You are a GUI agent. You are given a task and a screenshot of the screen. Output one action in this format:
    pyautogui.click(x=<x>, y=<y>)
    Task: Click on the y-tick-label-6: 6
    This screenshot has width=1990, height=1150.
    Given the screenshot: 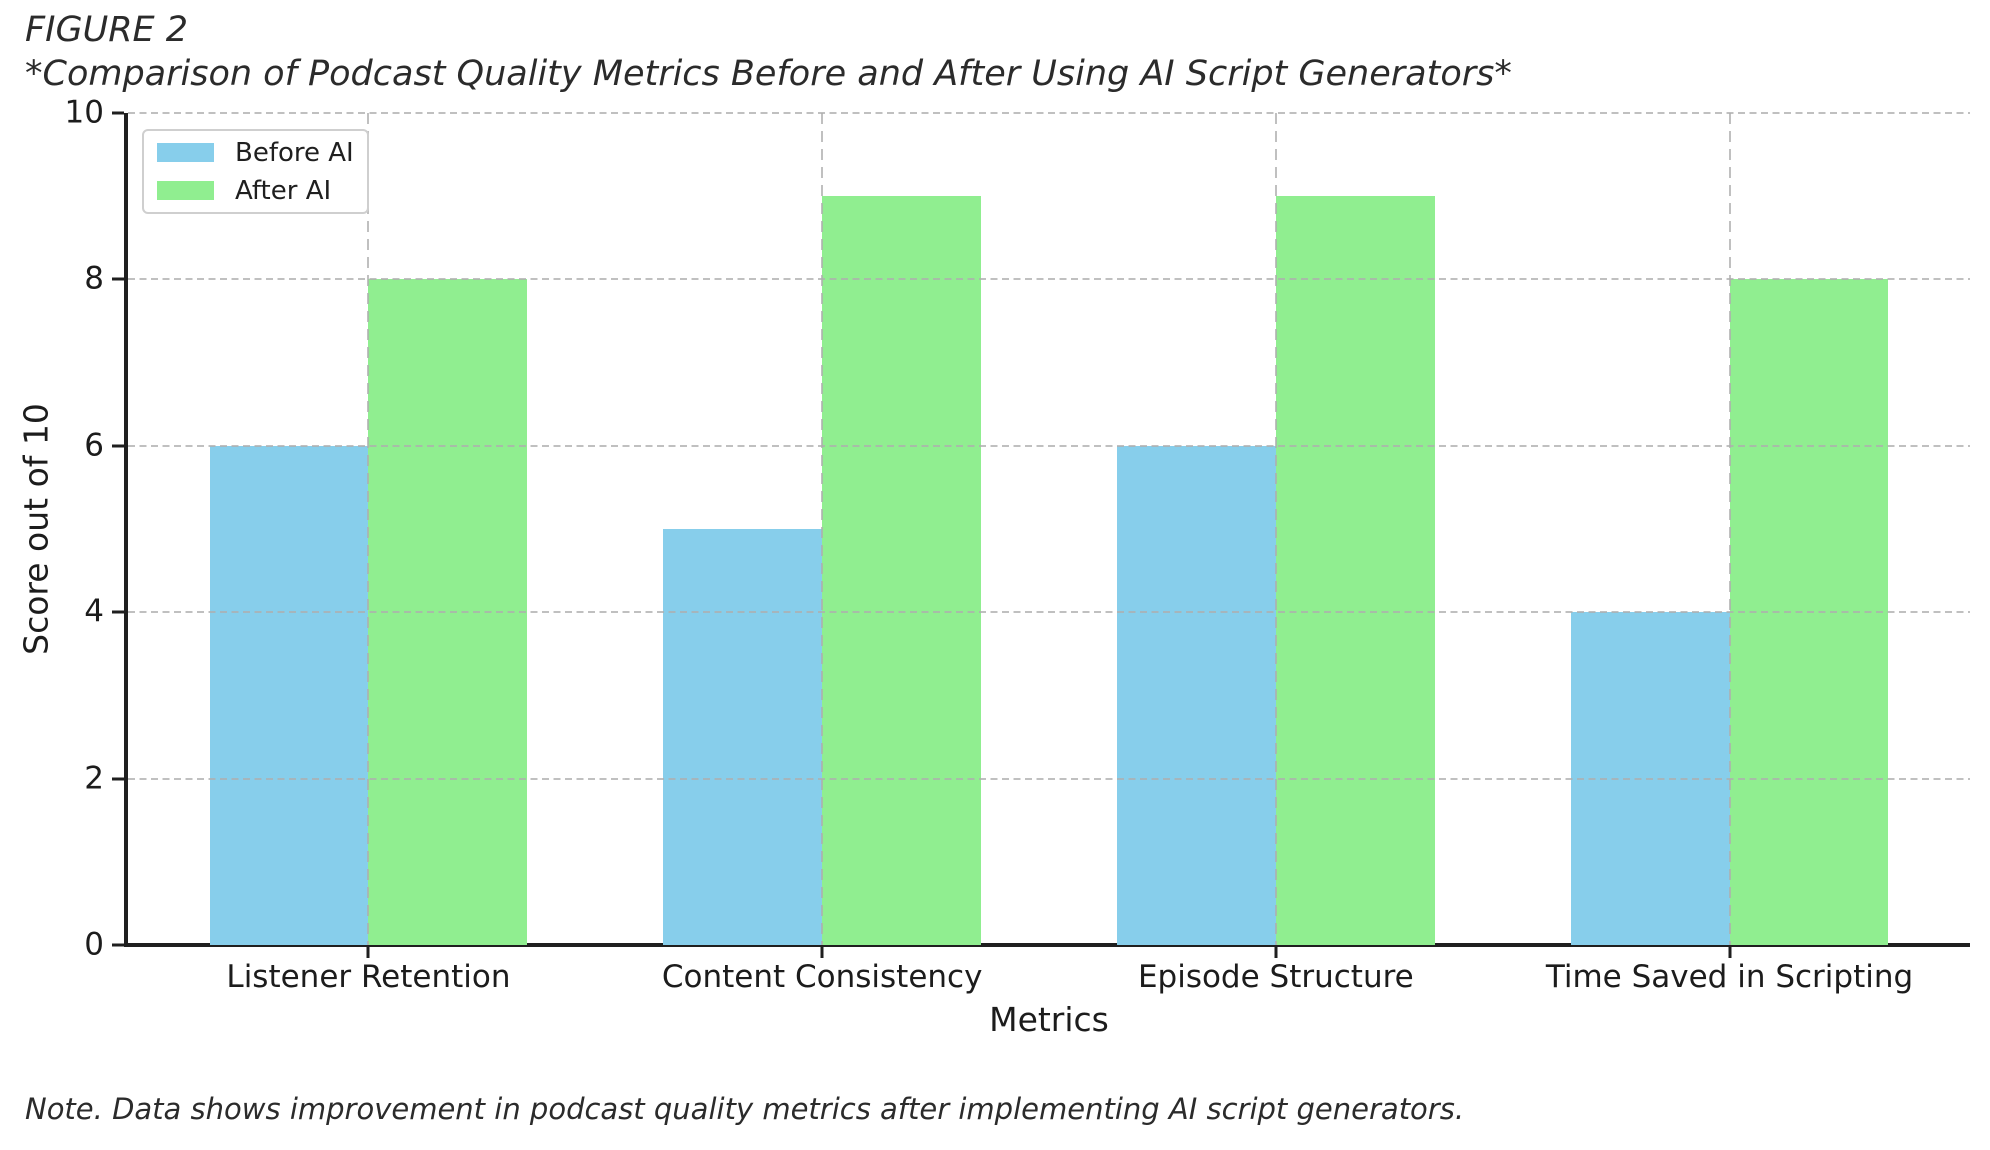 What is the action you would take?
    pyautogui.click(x=94, y=445)
    